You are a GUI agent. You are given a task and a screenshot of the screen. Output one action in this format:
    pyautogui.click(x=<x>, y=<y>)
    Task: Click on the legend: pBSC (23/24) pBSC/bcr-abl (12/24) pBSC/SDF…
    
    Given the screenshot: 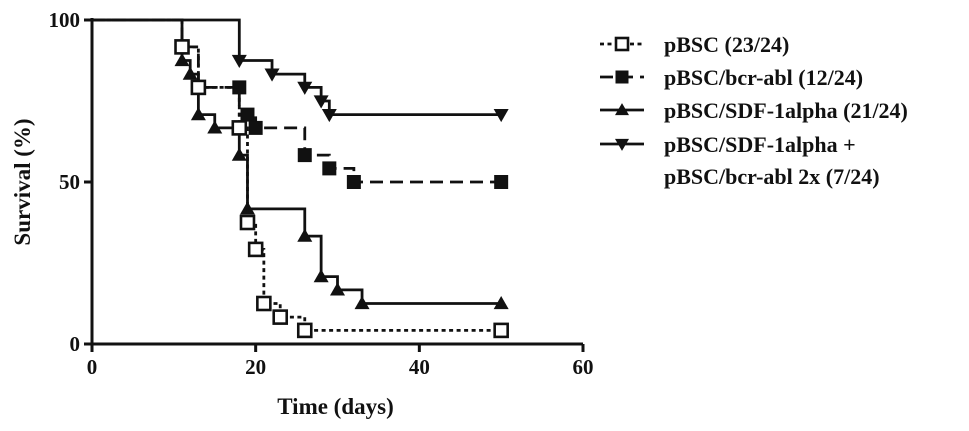 What is the action you would take?
    pyautogui.click(x=754, y=110)
    